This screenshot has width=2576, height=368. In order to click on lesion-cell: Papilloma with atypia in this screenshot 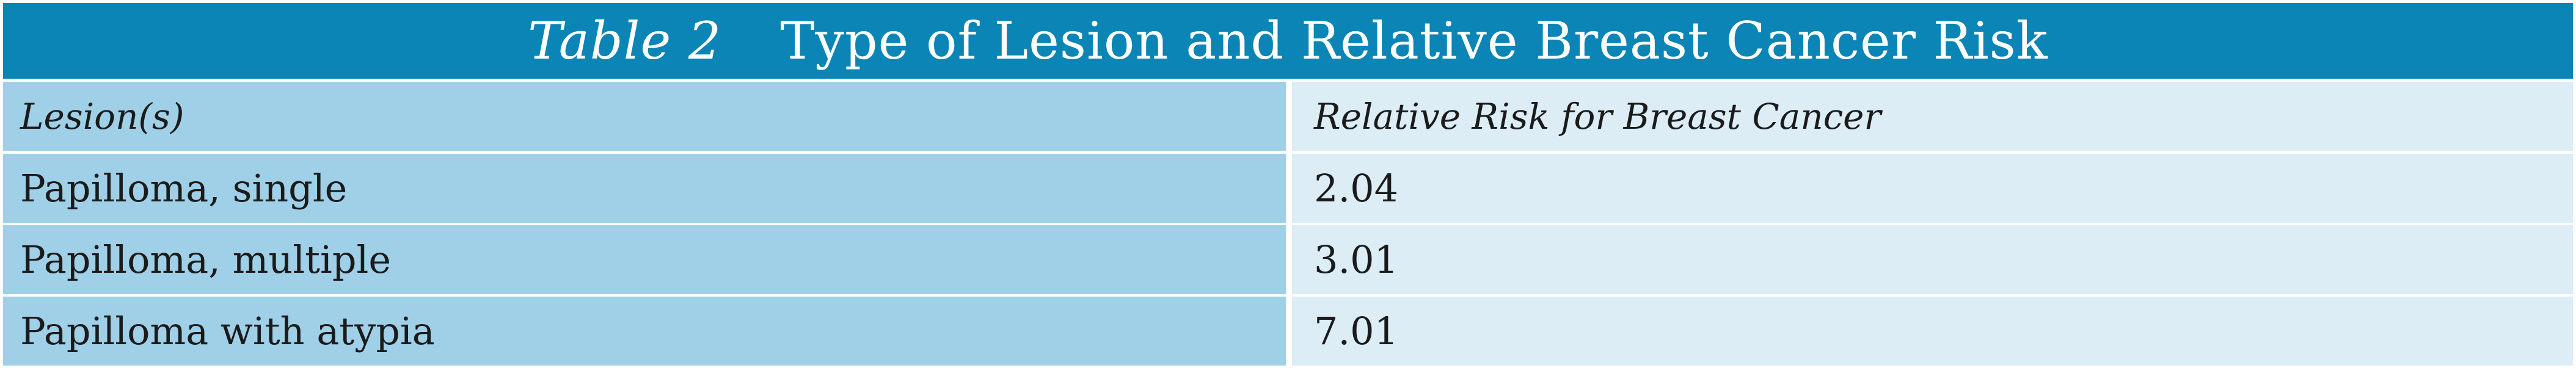, I will do `click(644, 331)`.